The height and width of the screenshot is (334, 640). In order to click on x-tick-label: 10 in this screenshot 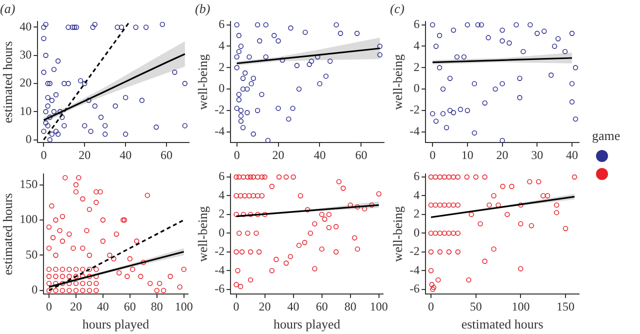, I will do `click(467, 155)`.